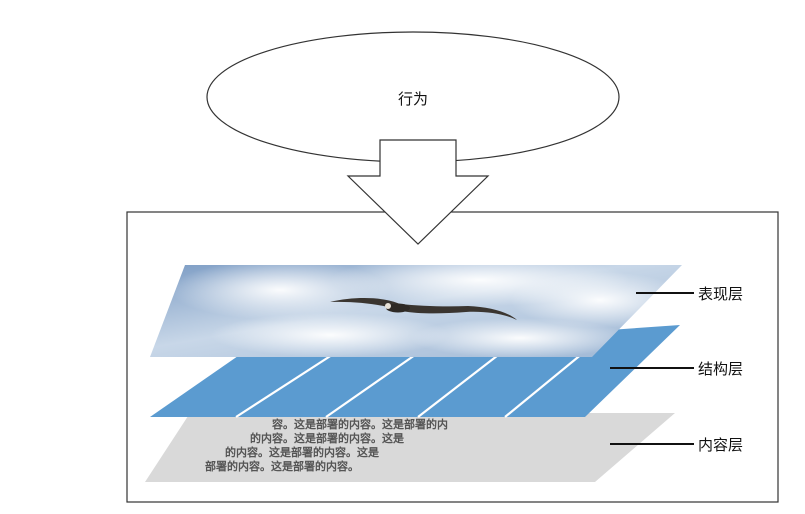 This screenshot has height=514, width=805. I want to click on presentation-layer, so click(416, 311).